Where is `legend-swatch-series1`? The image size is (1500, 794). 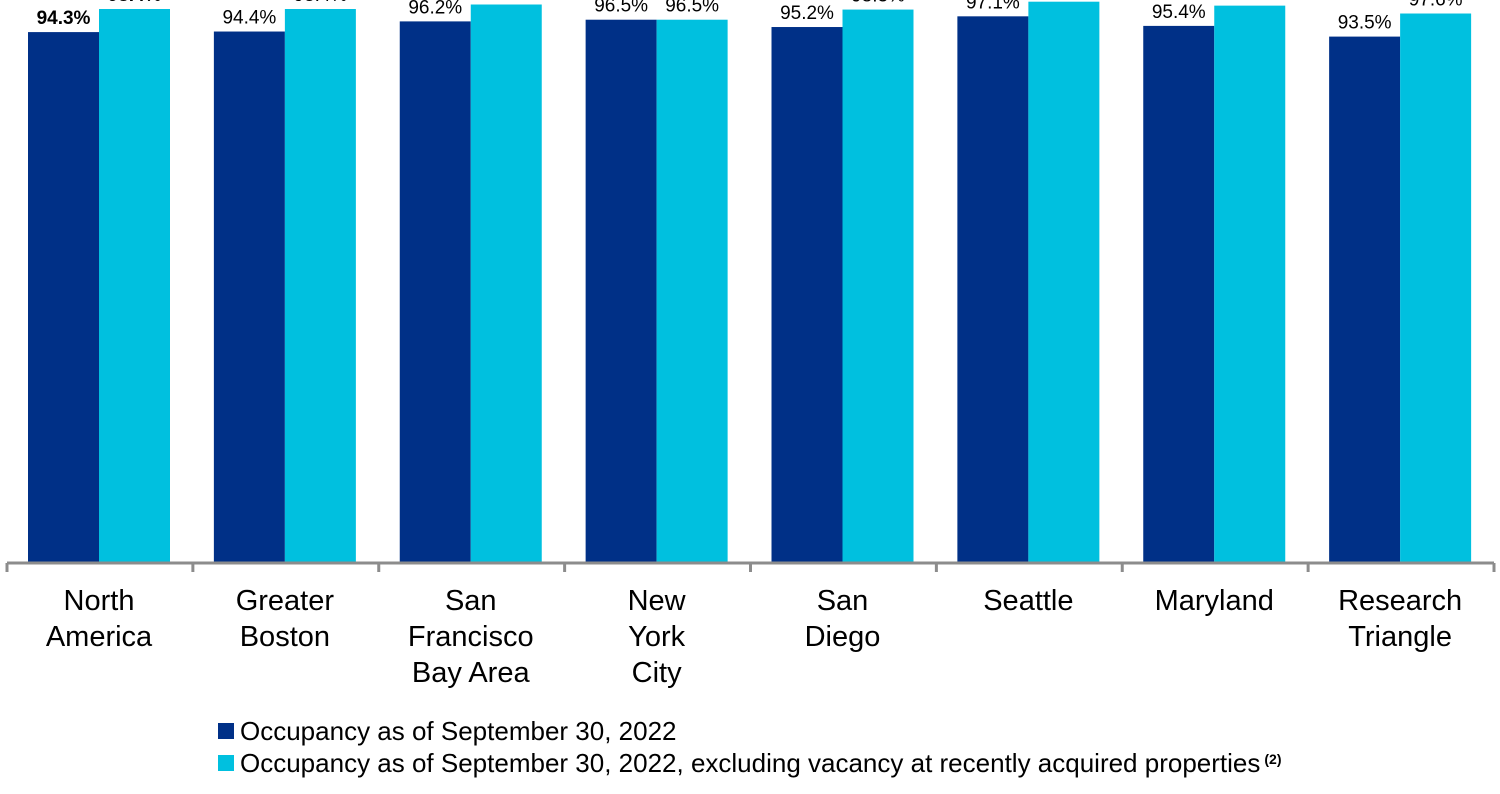
legend-swatch-series1 is located at coordinates (226, 731).